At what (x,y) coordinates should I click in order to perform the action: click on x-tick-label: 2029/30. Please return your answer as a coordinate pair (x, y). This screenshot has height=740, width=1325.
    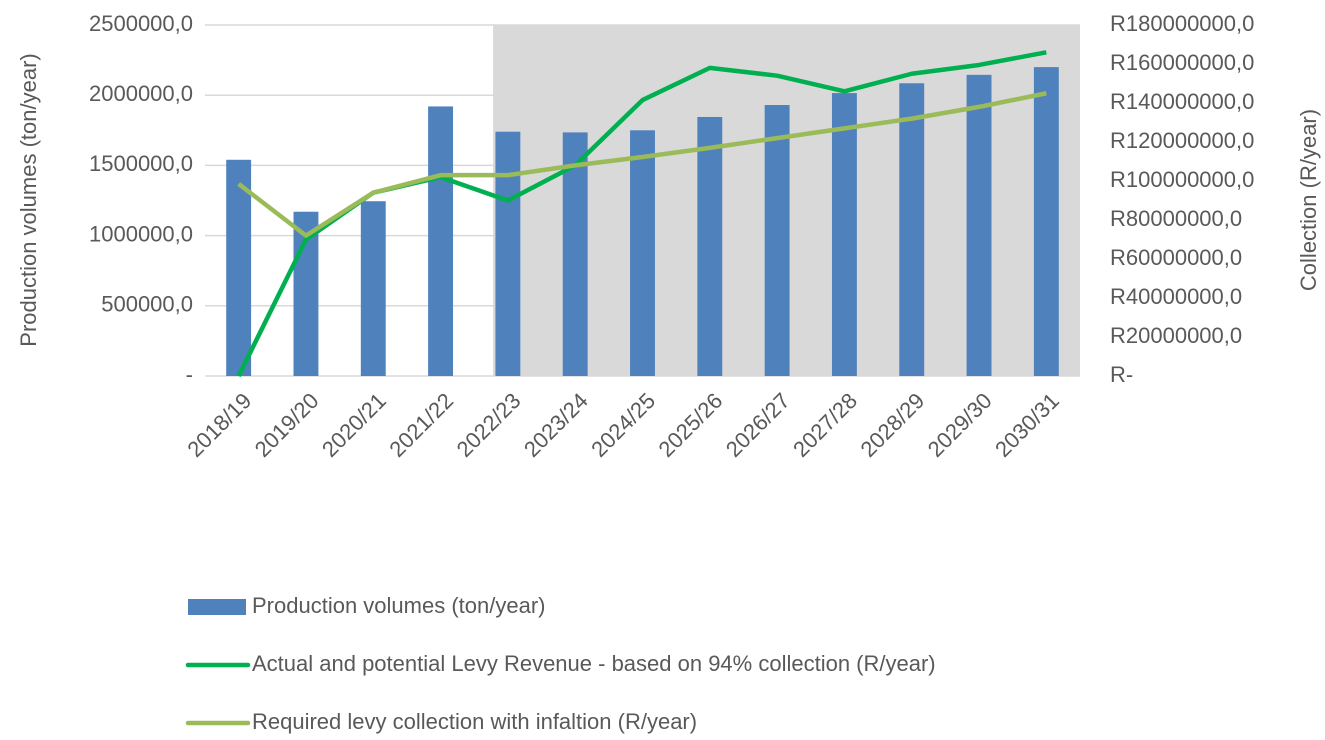
    Looking at the image, I should click on (960, 425).